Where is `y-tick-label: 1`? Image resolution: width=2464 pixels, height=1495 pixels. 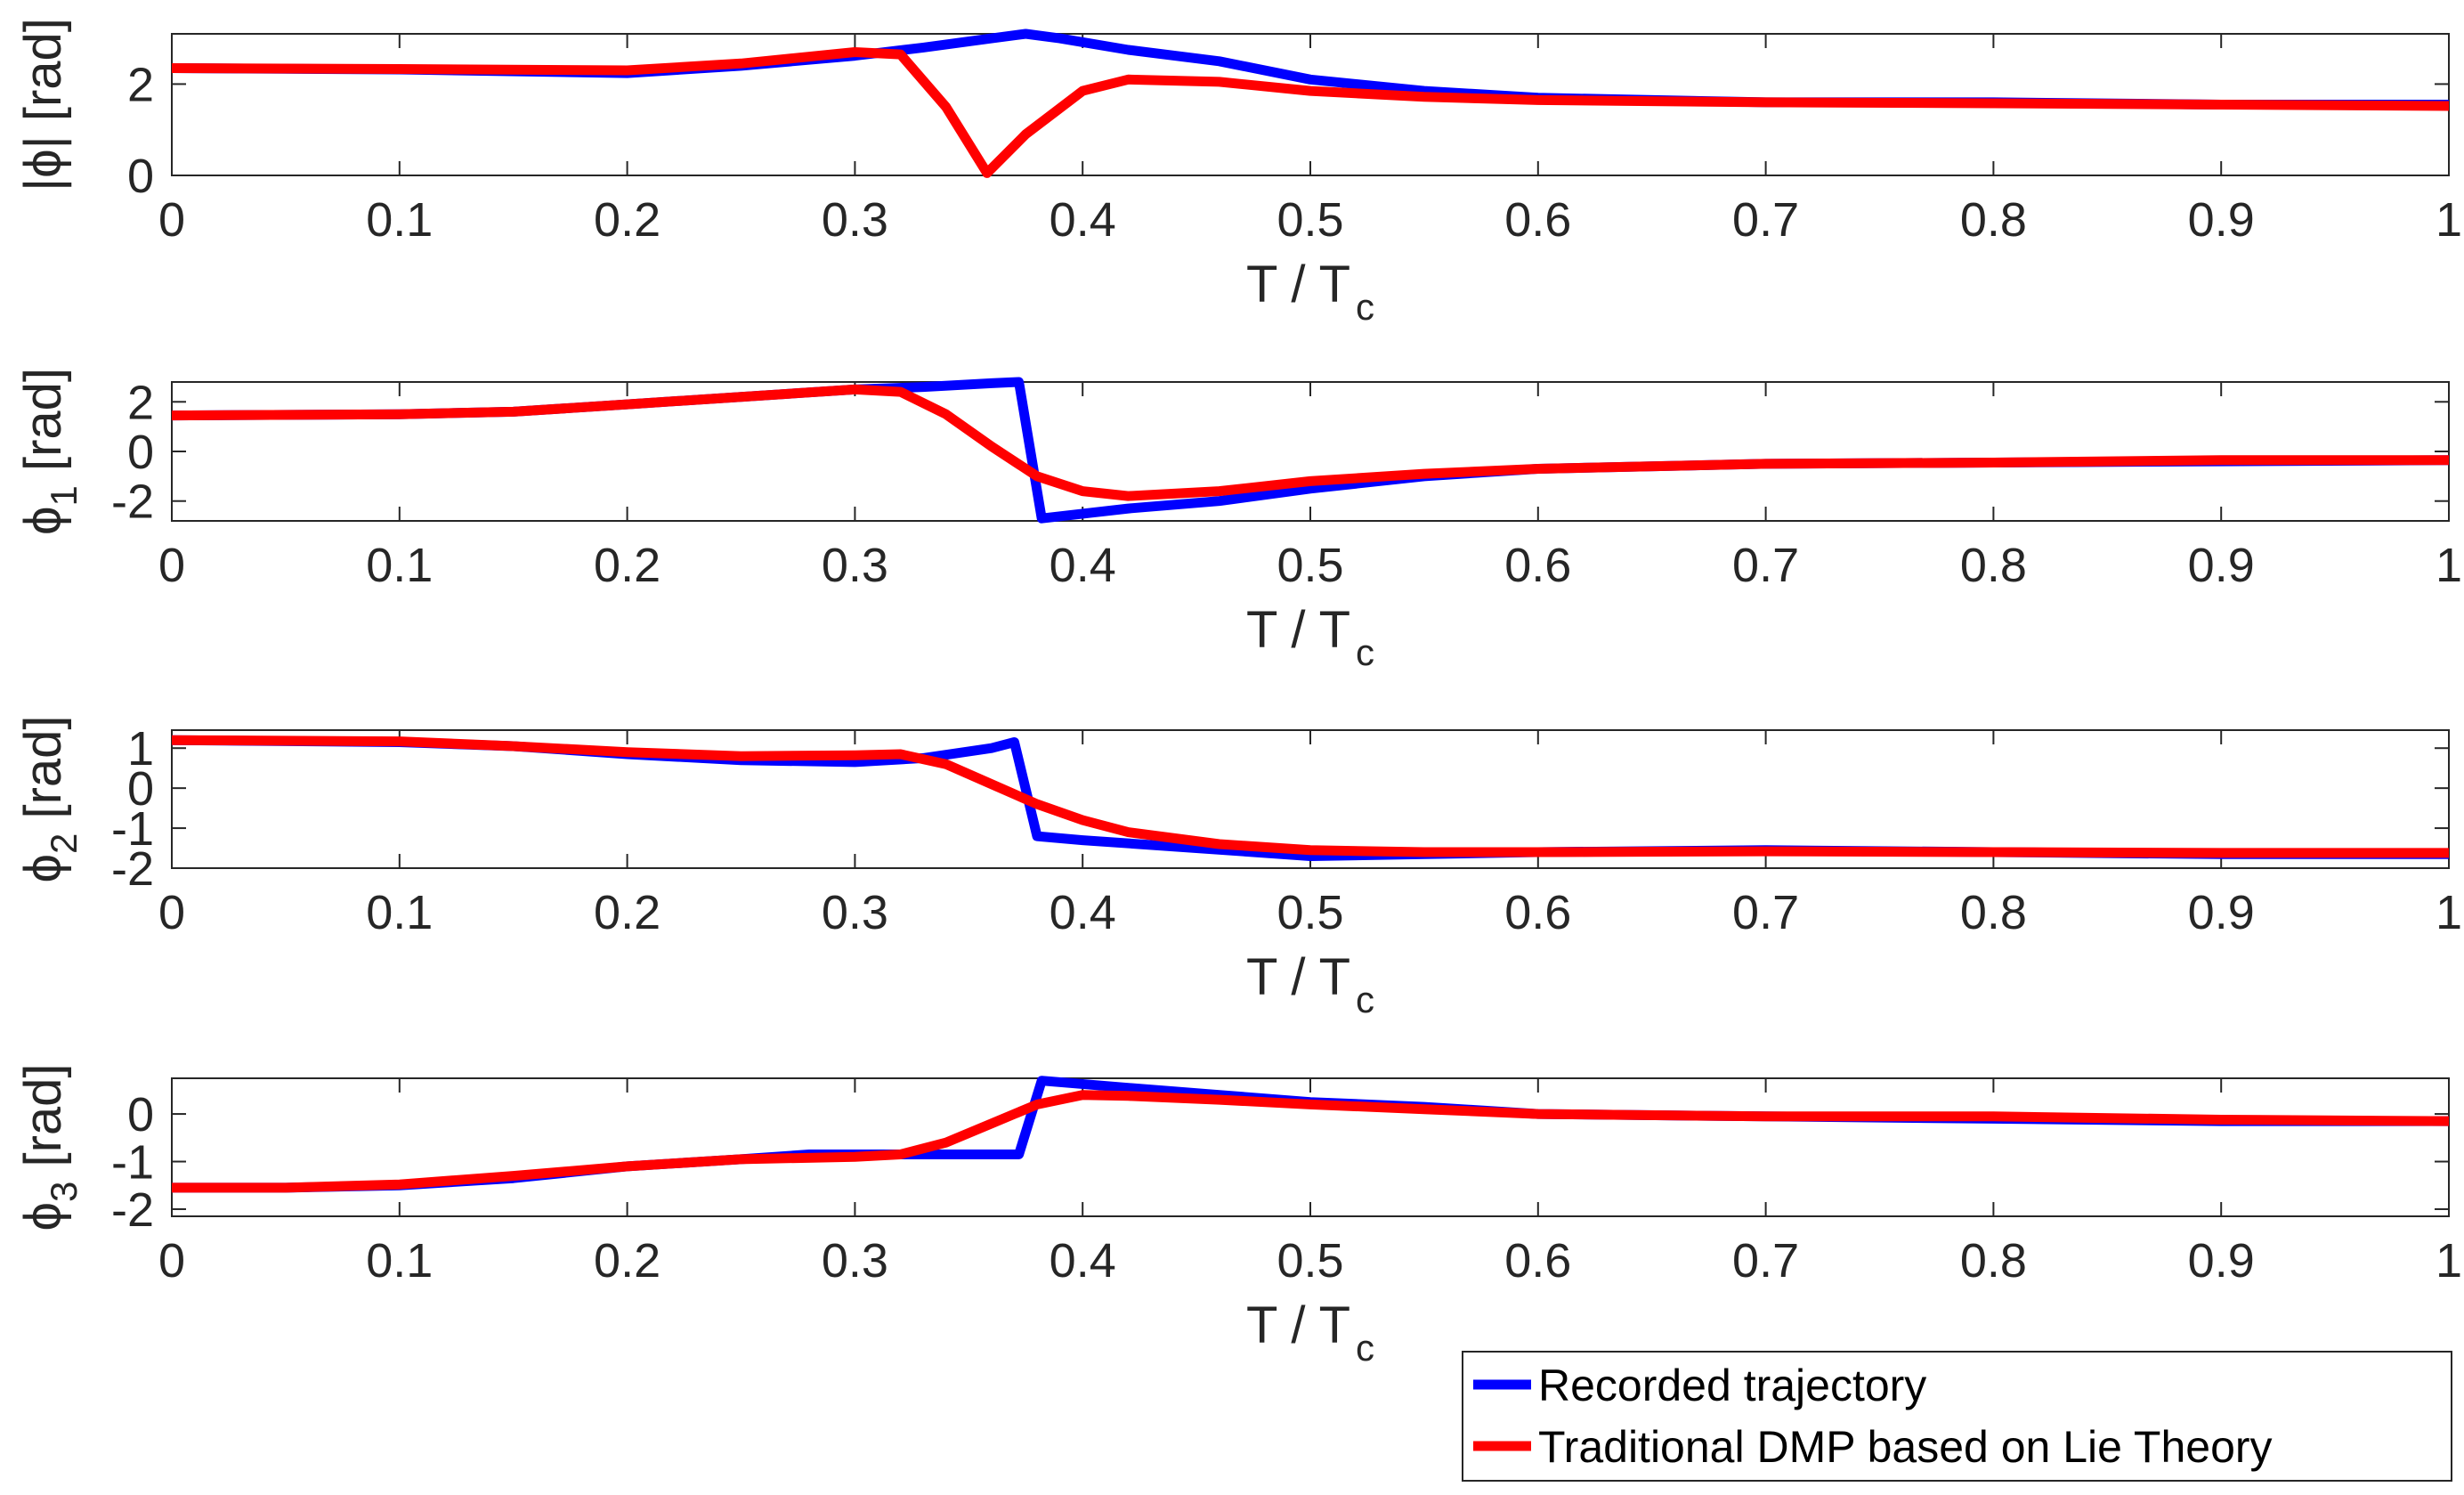
y-tick-label: 1 is located at coordinates (140, 749).